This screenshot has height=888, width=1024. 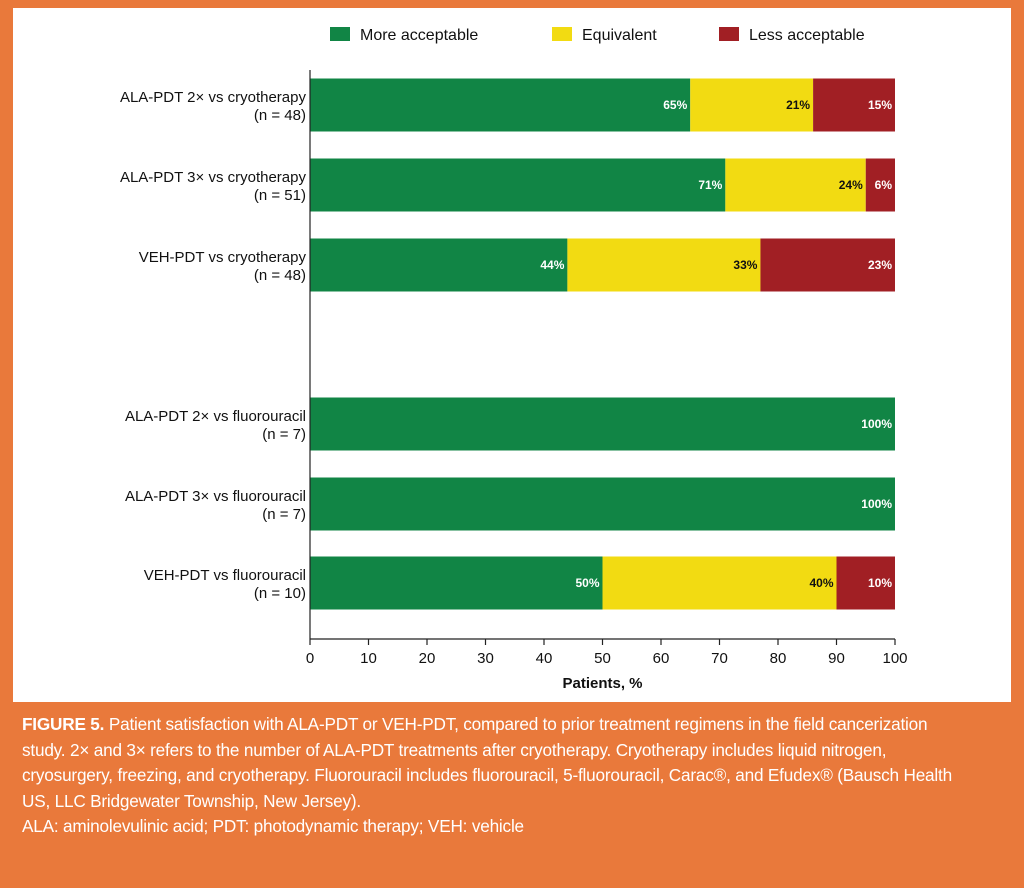 I want to click on x-tick-label: 80, so click(x=778, y=658).